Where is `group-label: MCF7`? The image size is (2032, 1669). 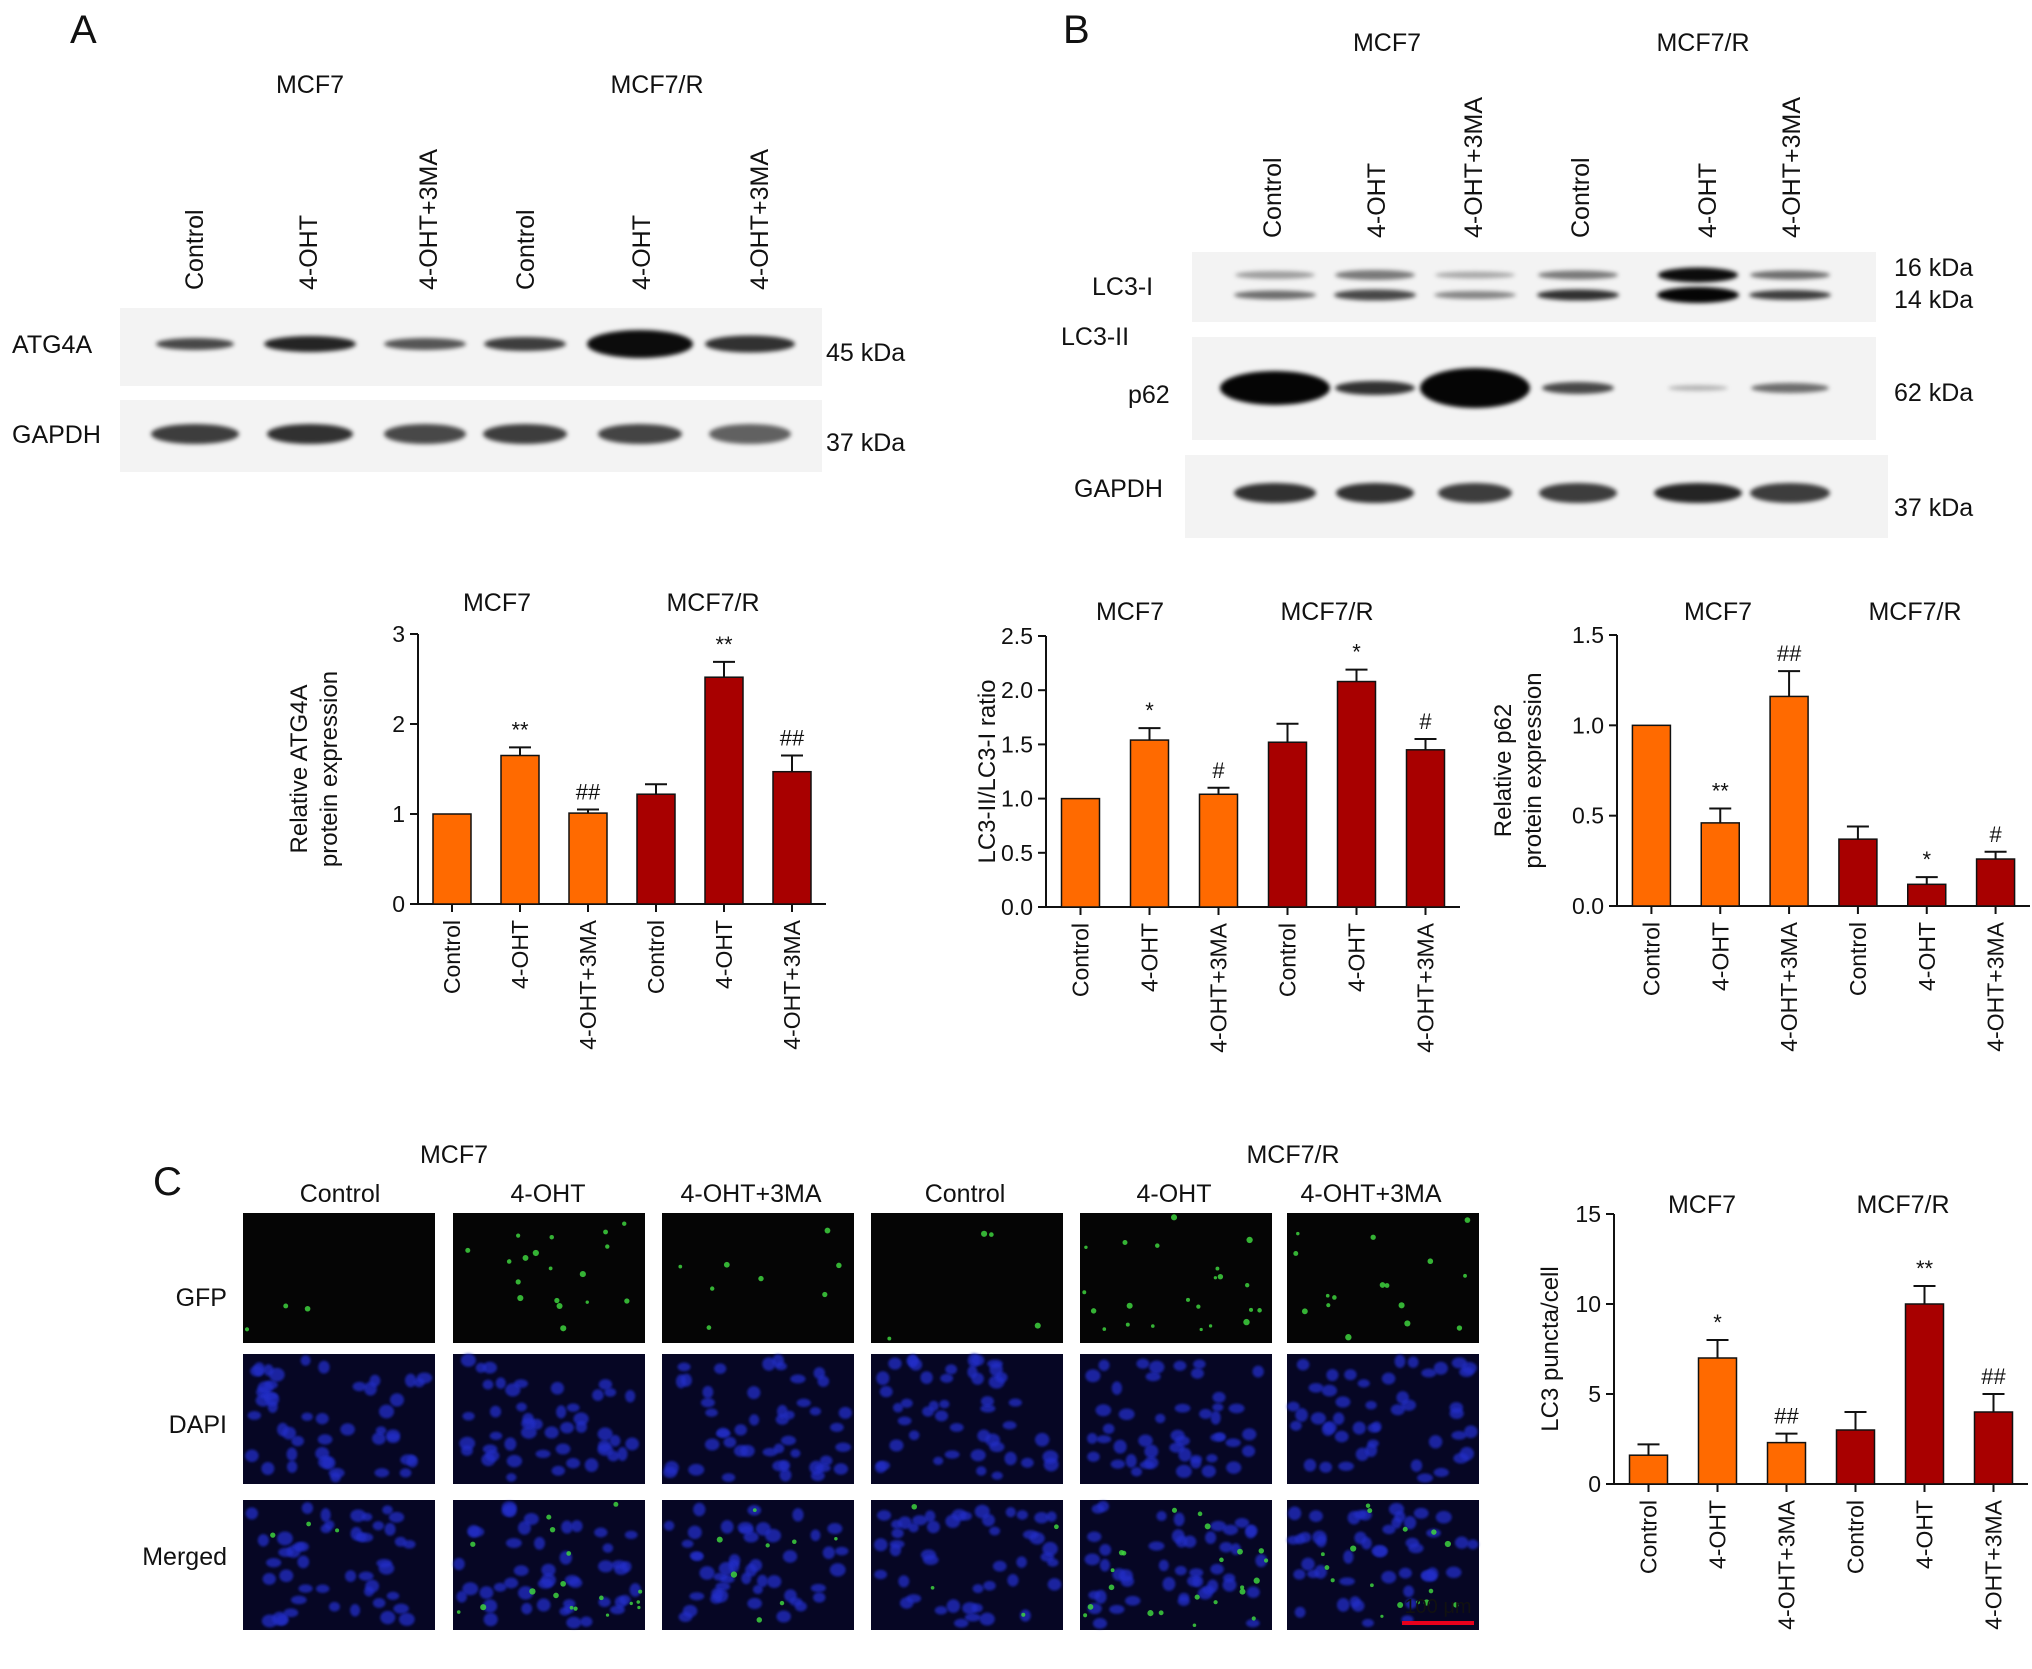
group-label: MCF7 is located at coordinates (1702, 1205).